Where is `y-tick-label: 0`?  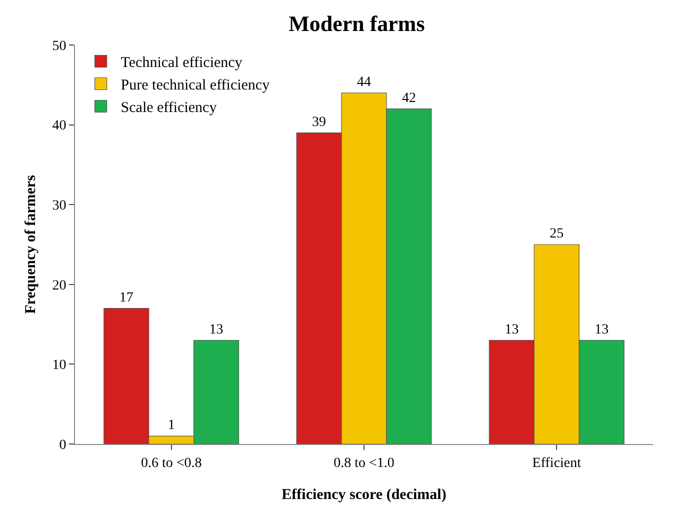
y-tick-label: 0 is located at coordinates (62, 445).